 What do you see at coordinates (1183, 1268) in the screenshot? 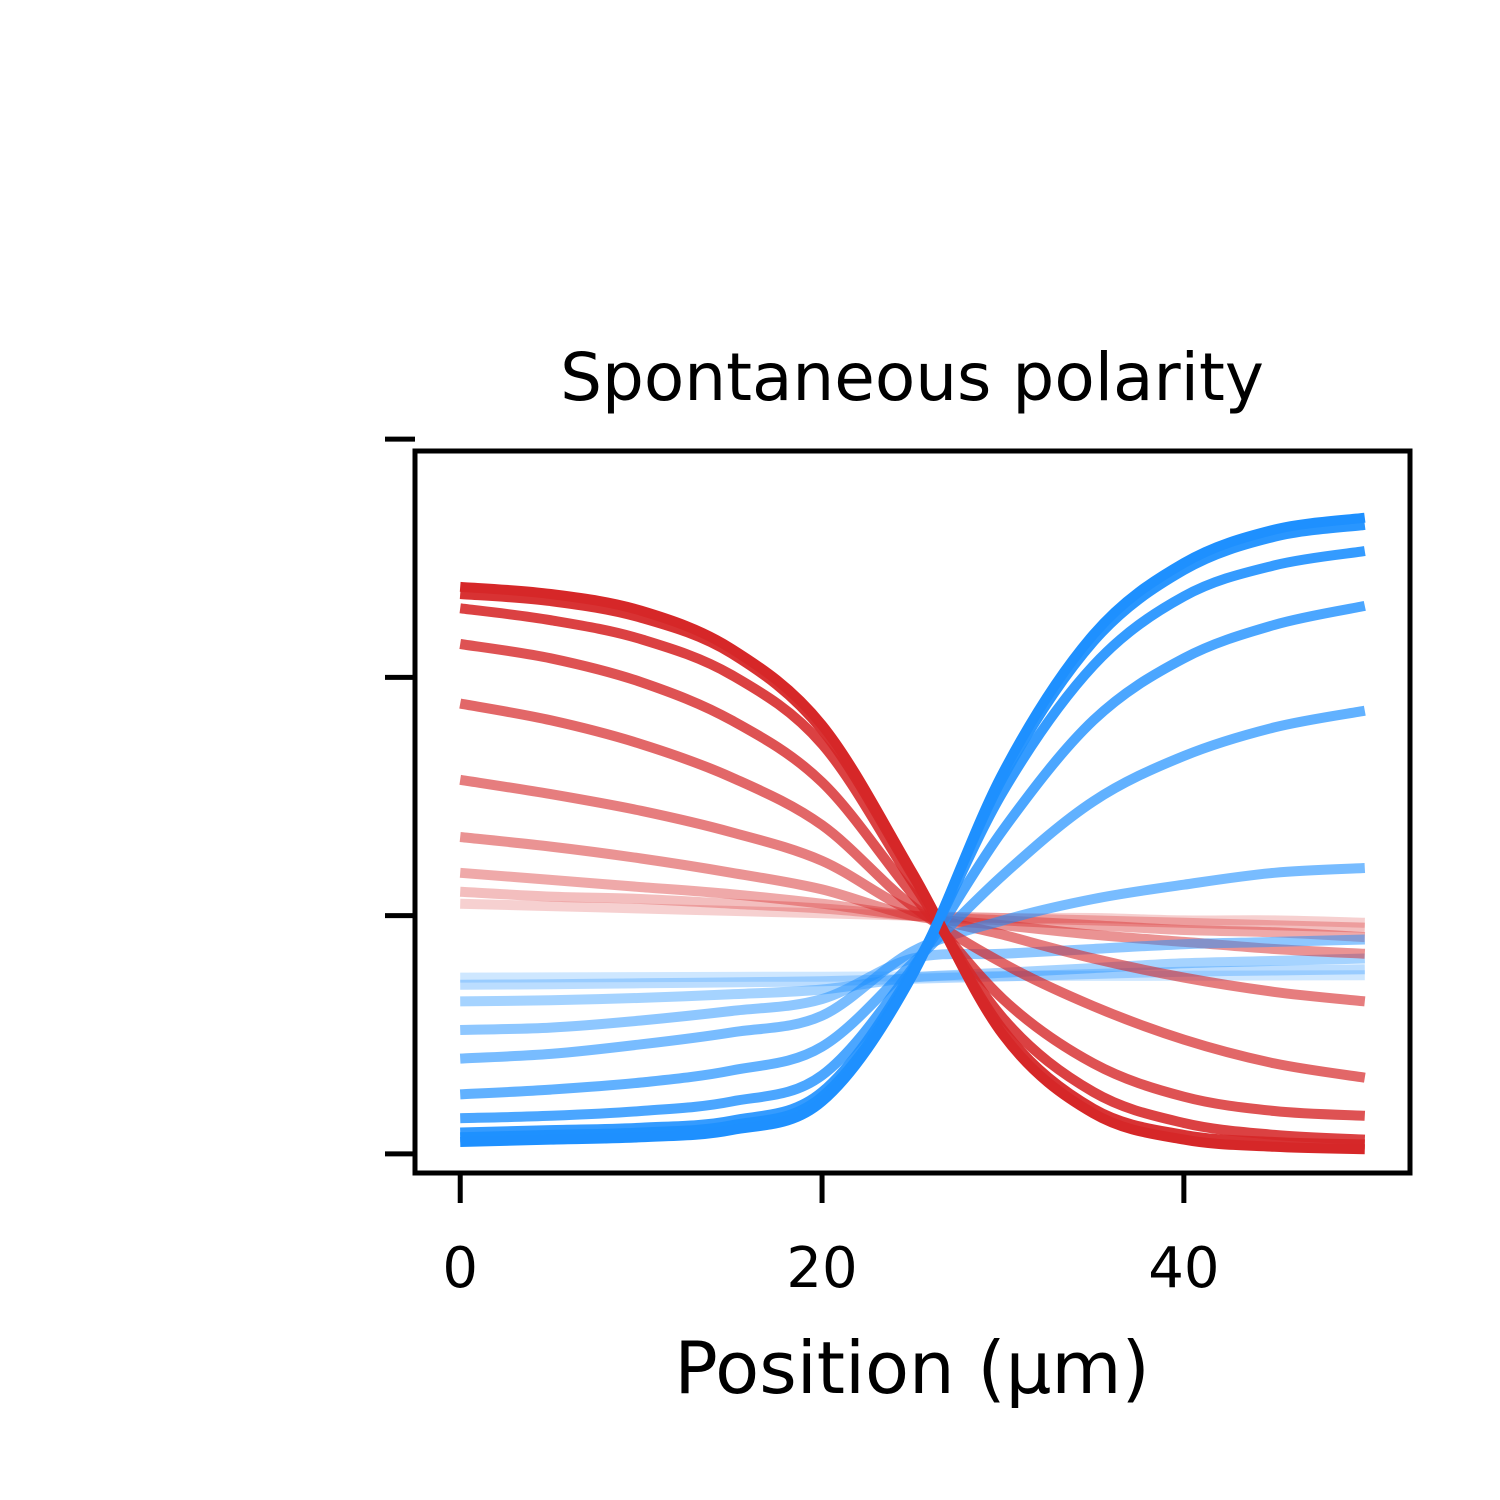
I see `x-tick-label-2: 40` at bounding box center [1183, 1268].